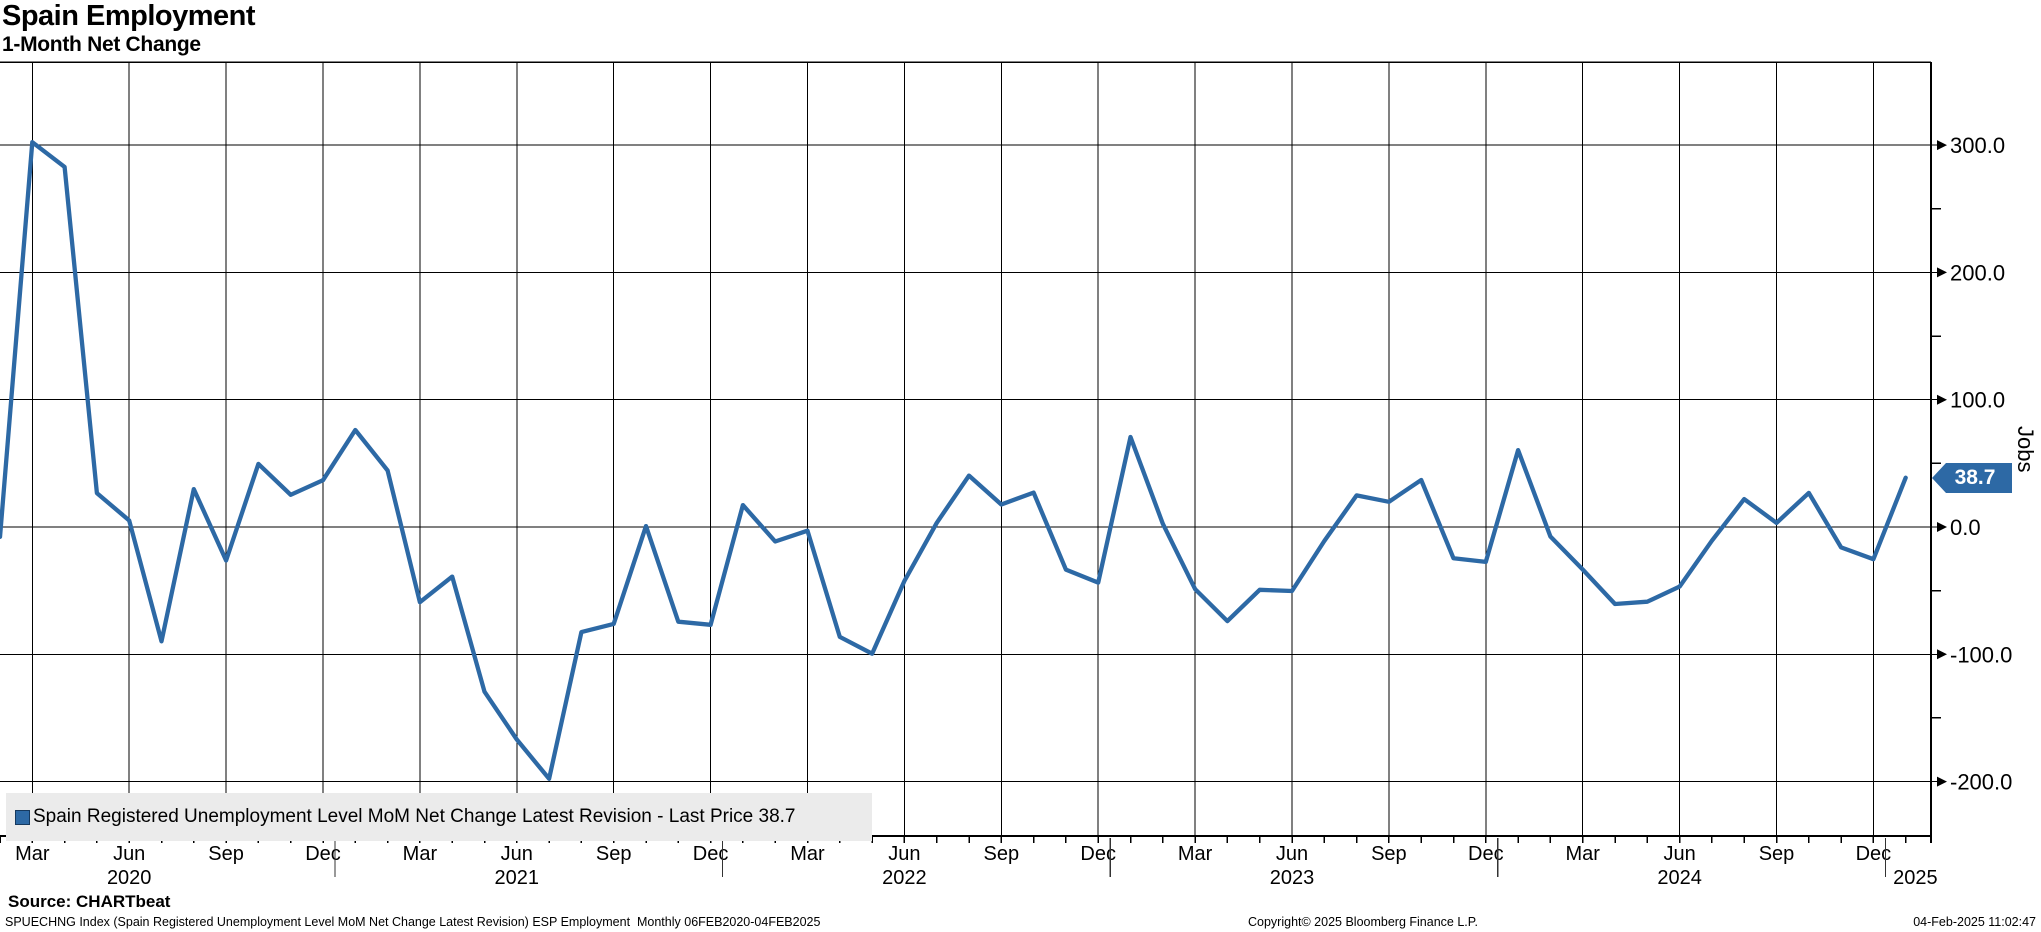 The width and height of the screenshot is (2041, 932). What do you see at coordinates (1972, 478) in the screenshot?
I see `last-price-badge: 38.7` at bounding box center [1972, 478].